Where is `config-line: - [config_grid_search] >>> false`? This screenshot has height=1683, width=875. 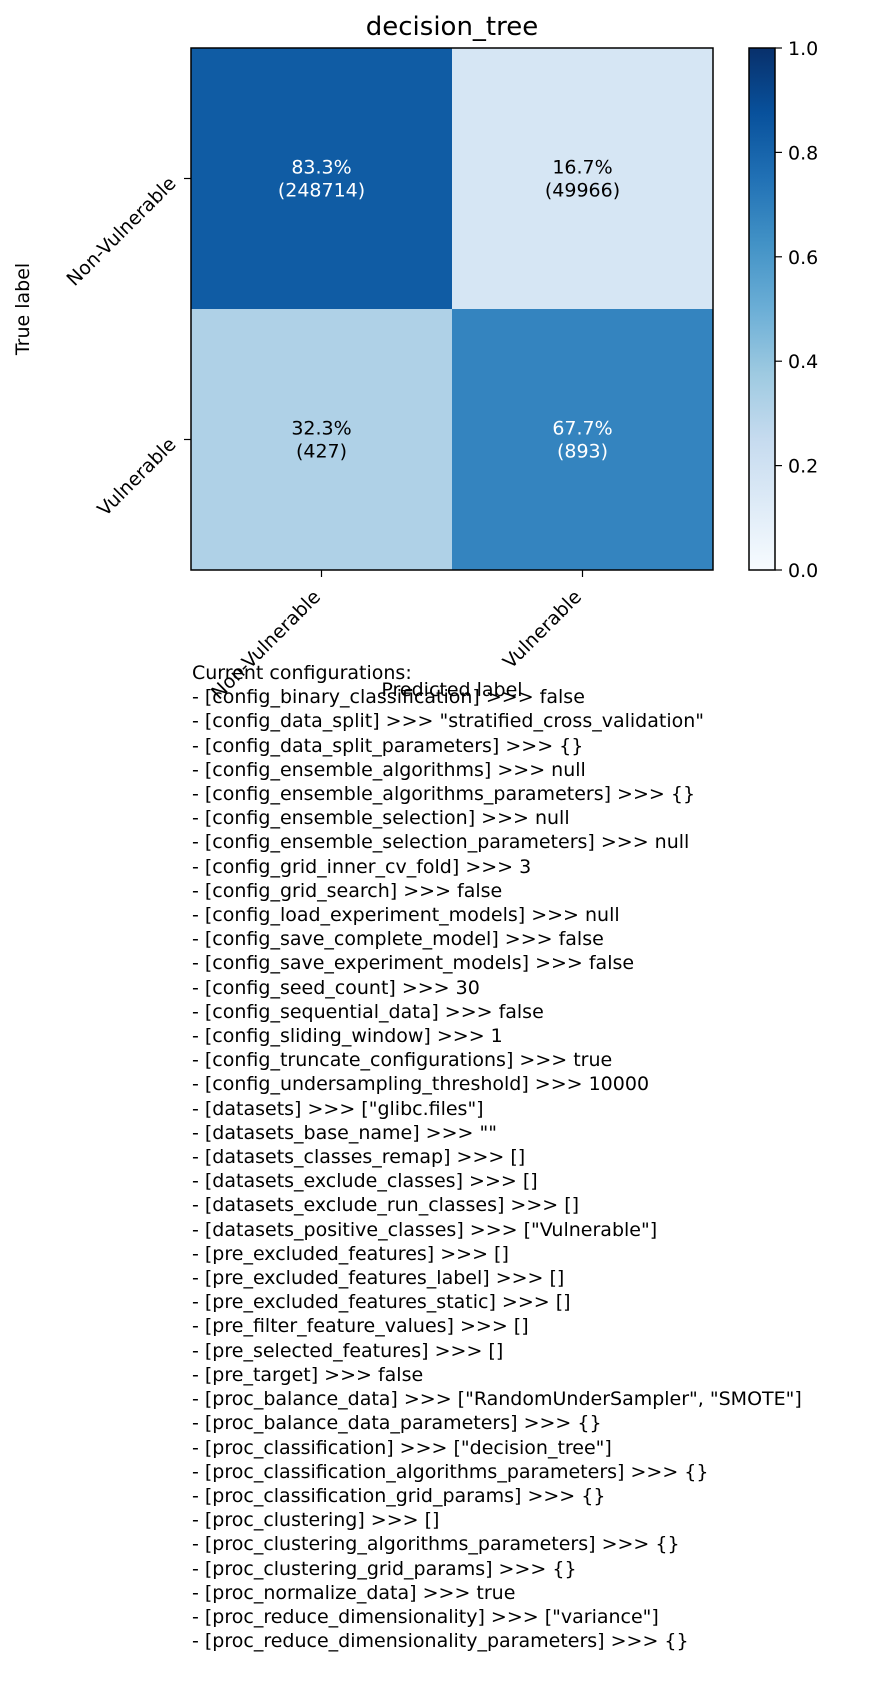
config-line: - [config_grid_search] >>> false is located at coordinates (347, 890).